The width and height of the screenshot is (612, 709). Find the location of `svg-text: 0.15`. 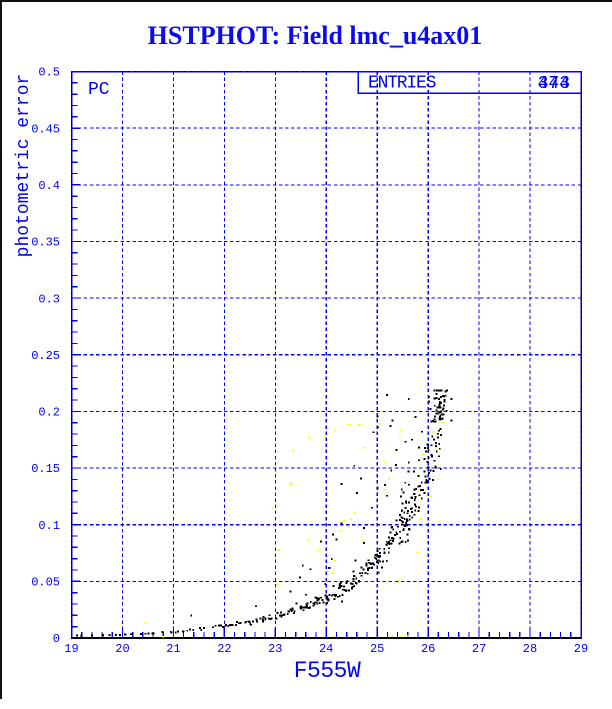

svg-text: 0.15 is located at coordinates (45, 469).